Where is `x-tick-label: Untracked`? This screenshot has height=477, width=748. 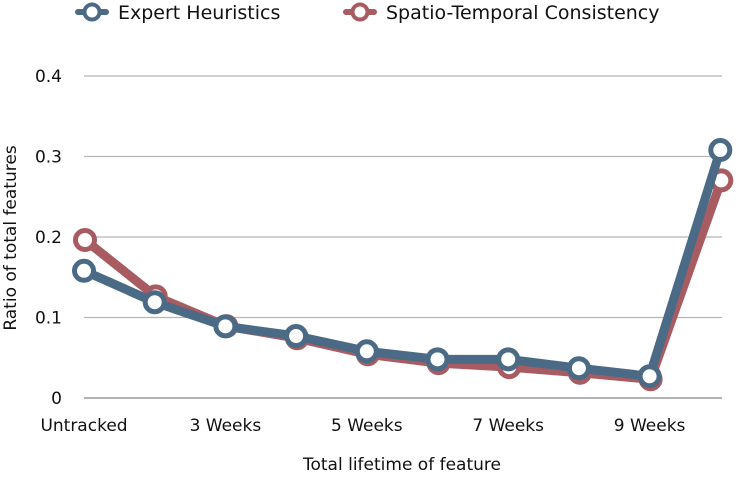 x-tick-label: Untracked is located at coordinates (83, 426).